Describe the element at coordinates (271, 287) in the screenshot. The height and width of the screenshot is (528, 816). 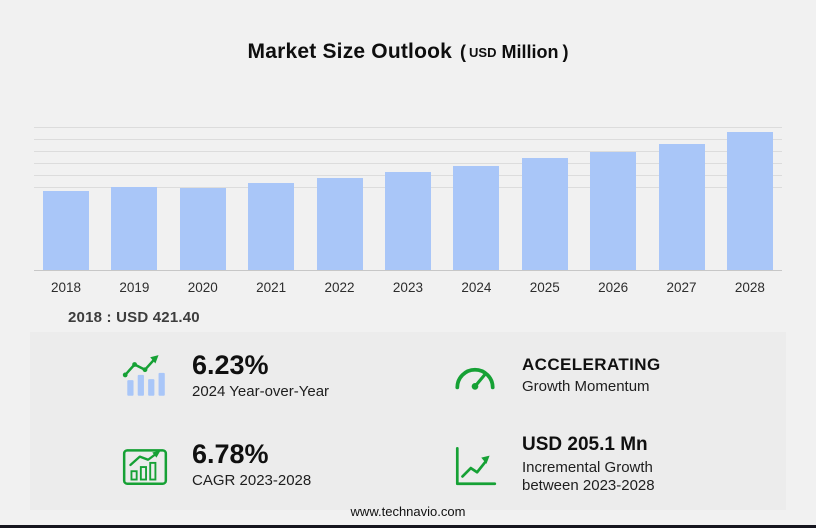
I see `x-tick-2021: 2021` at that location.